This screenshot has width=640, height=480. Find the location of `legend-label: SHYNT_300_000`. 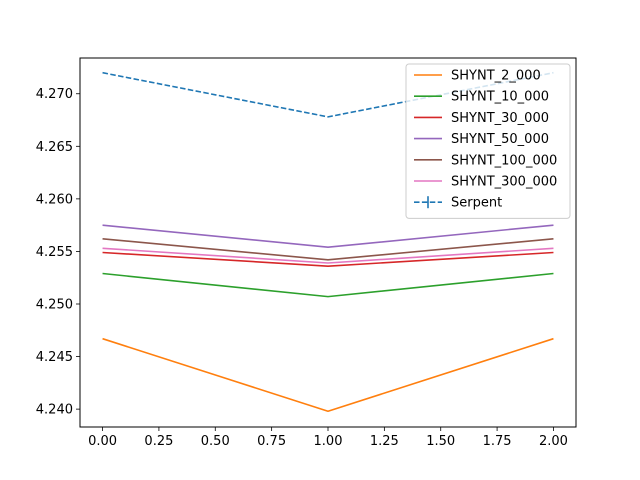

legend-label: SHYNT_300_000 is located at coordinates (504, 182).